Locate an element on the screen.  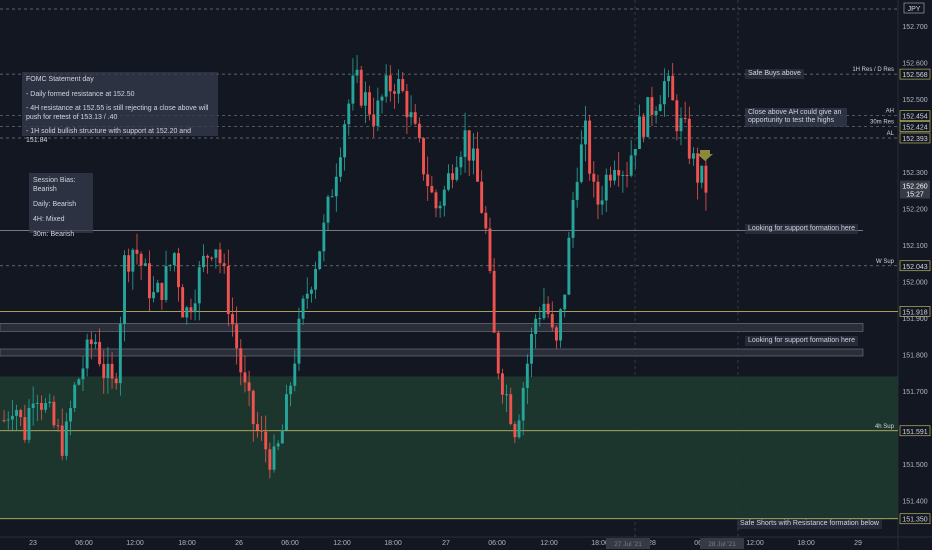
x-tick-0: 23 is located at coordinates (33, 543).